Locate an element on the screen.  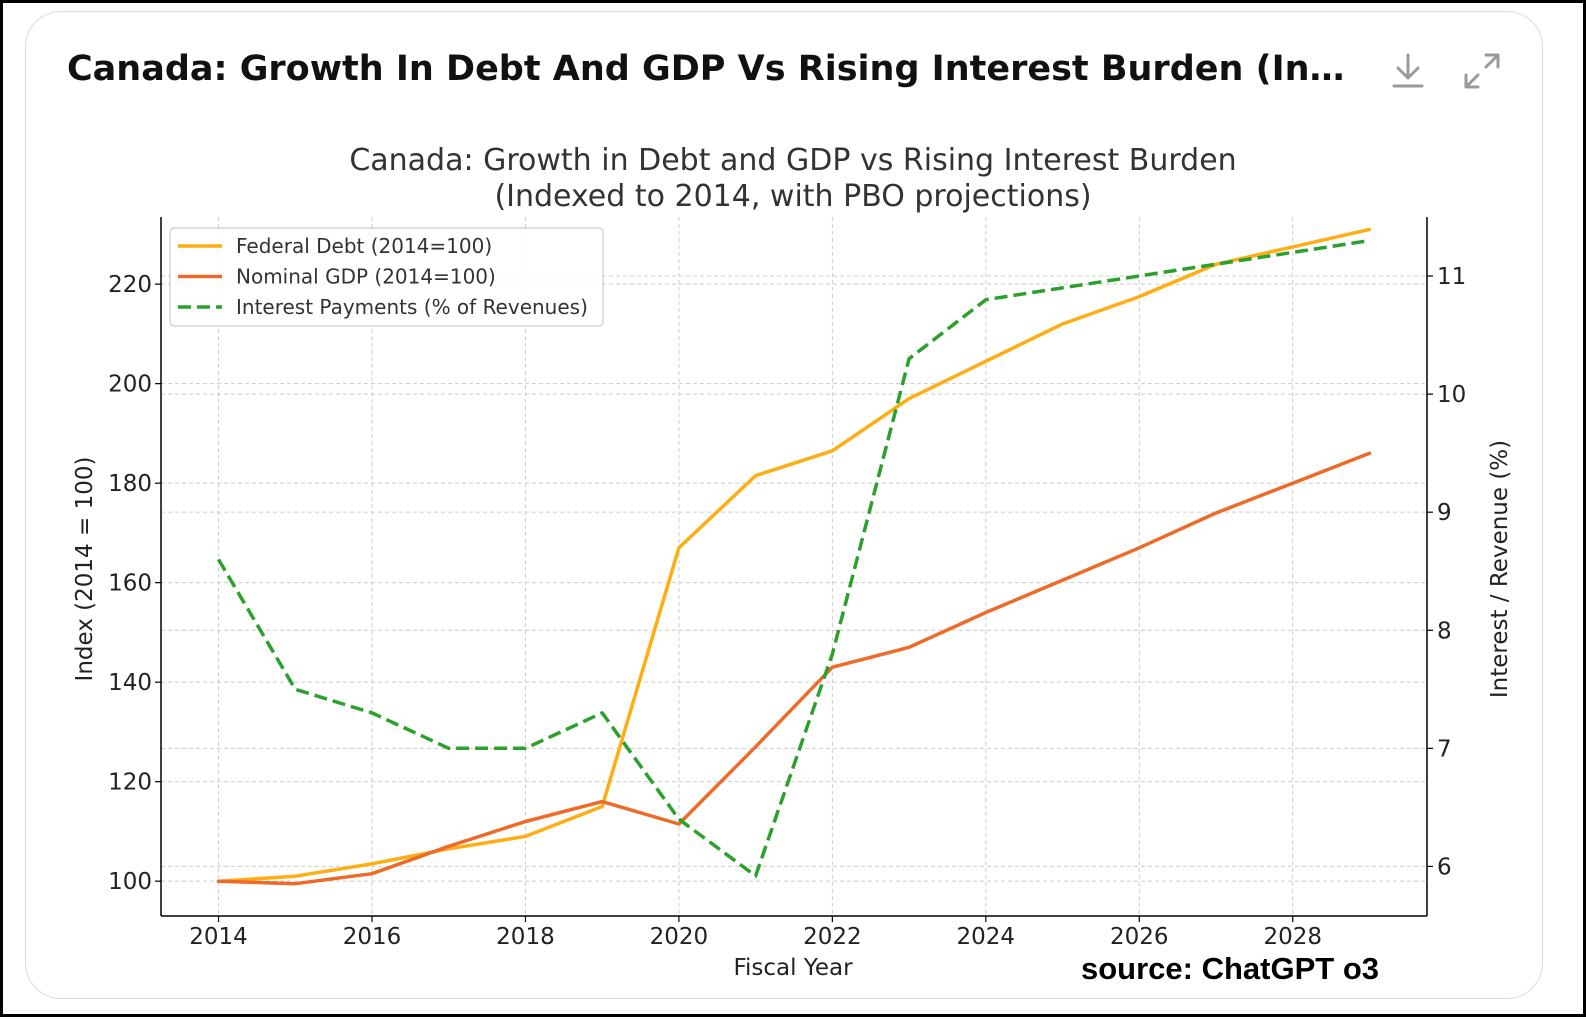
y2-tick-label: 11 is located at coordinates (1451, 277).